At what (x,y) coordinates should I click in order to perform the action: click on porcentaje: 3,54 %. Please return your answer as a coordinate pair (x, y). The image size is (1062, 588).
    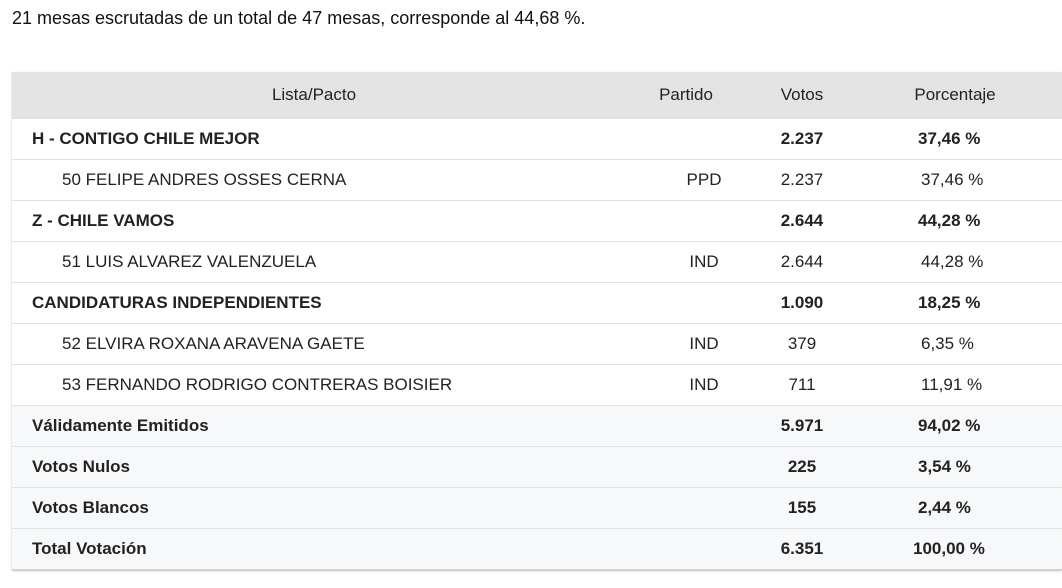
    Looking at the image, I should click on (955, 466).